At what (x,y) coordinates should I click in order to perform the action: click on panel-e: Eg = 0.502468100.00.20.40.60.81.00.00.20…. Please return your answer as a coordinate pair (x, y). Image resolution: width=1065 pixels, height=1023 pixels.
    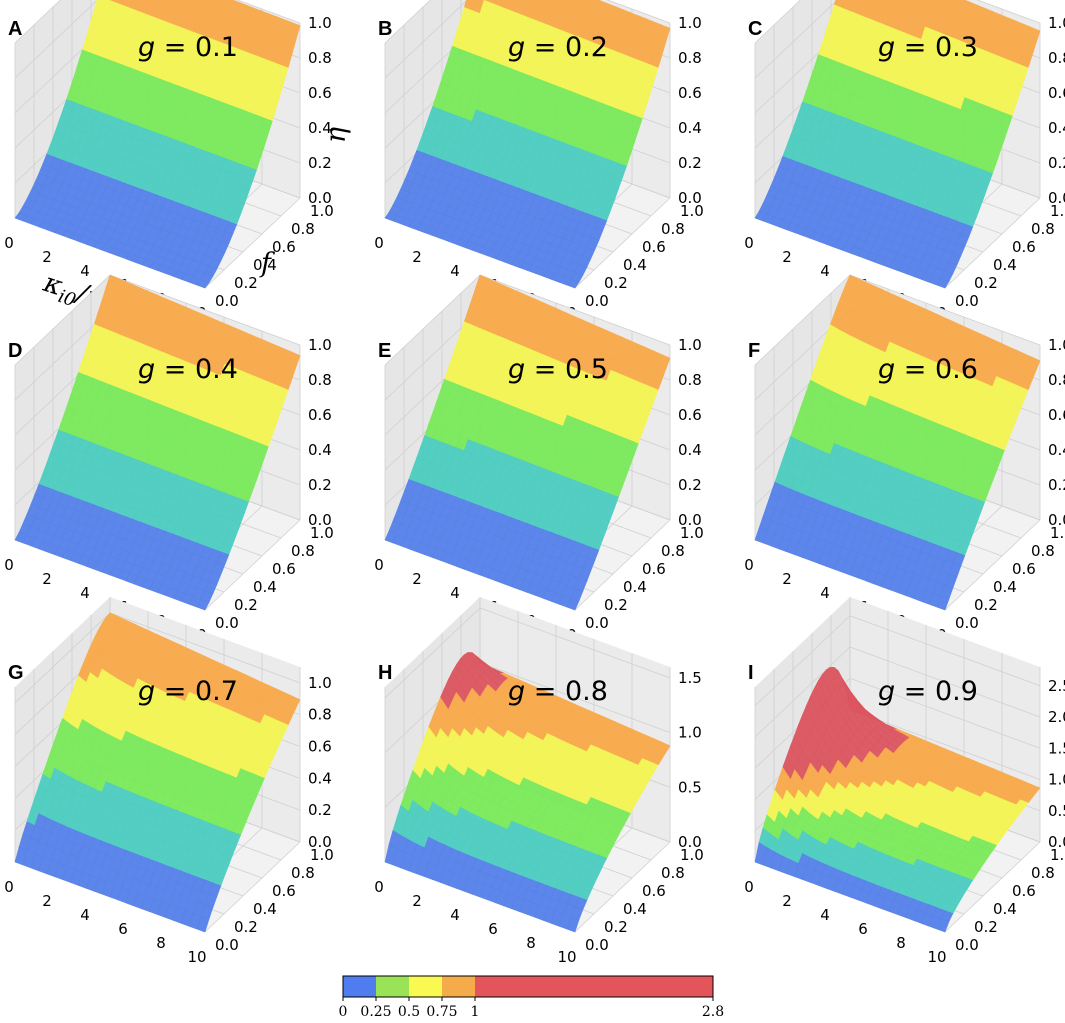
    Looking at the image, I should click on (539, 459).